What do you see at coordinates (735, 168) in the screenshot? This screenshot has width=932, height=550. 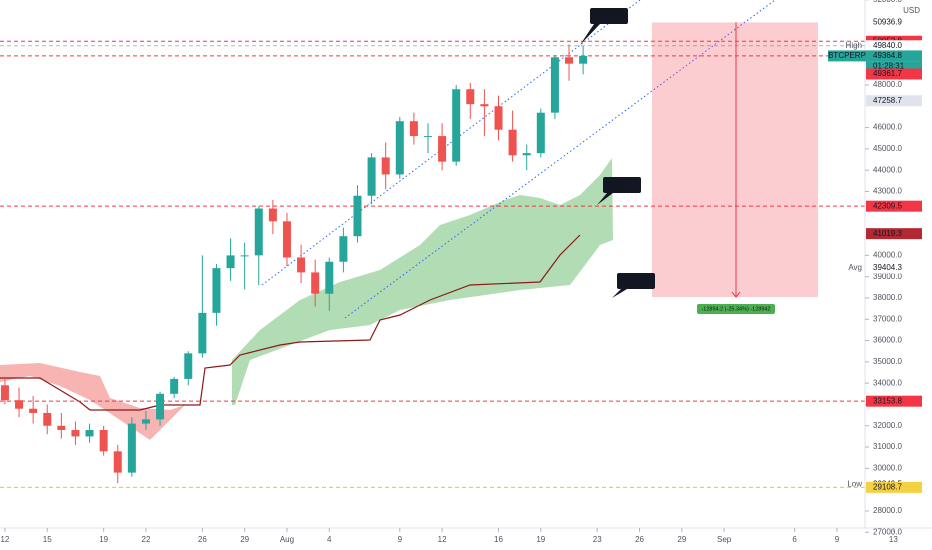 I see `position: -12894.2 (-25.34%) -128942` at bounding box center [735, 168].